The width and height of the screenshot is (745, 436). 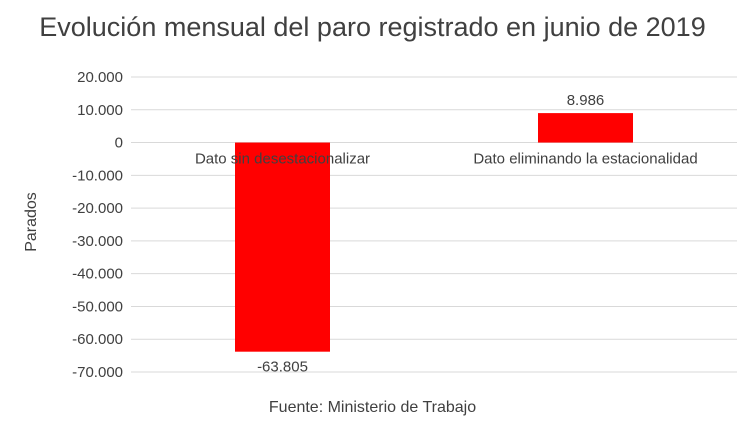 What do you see at coordinates (372, 407) in the screenshot?
I see `chart-source: Fuente: Ministerio de Trabajo` at bounding box center [372, 407].